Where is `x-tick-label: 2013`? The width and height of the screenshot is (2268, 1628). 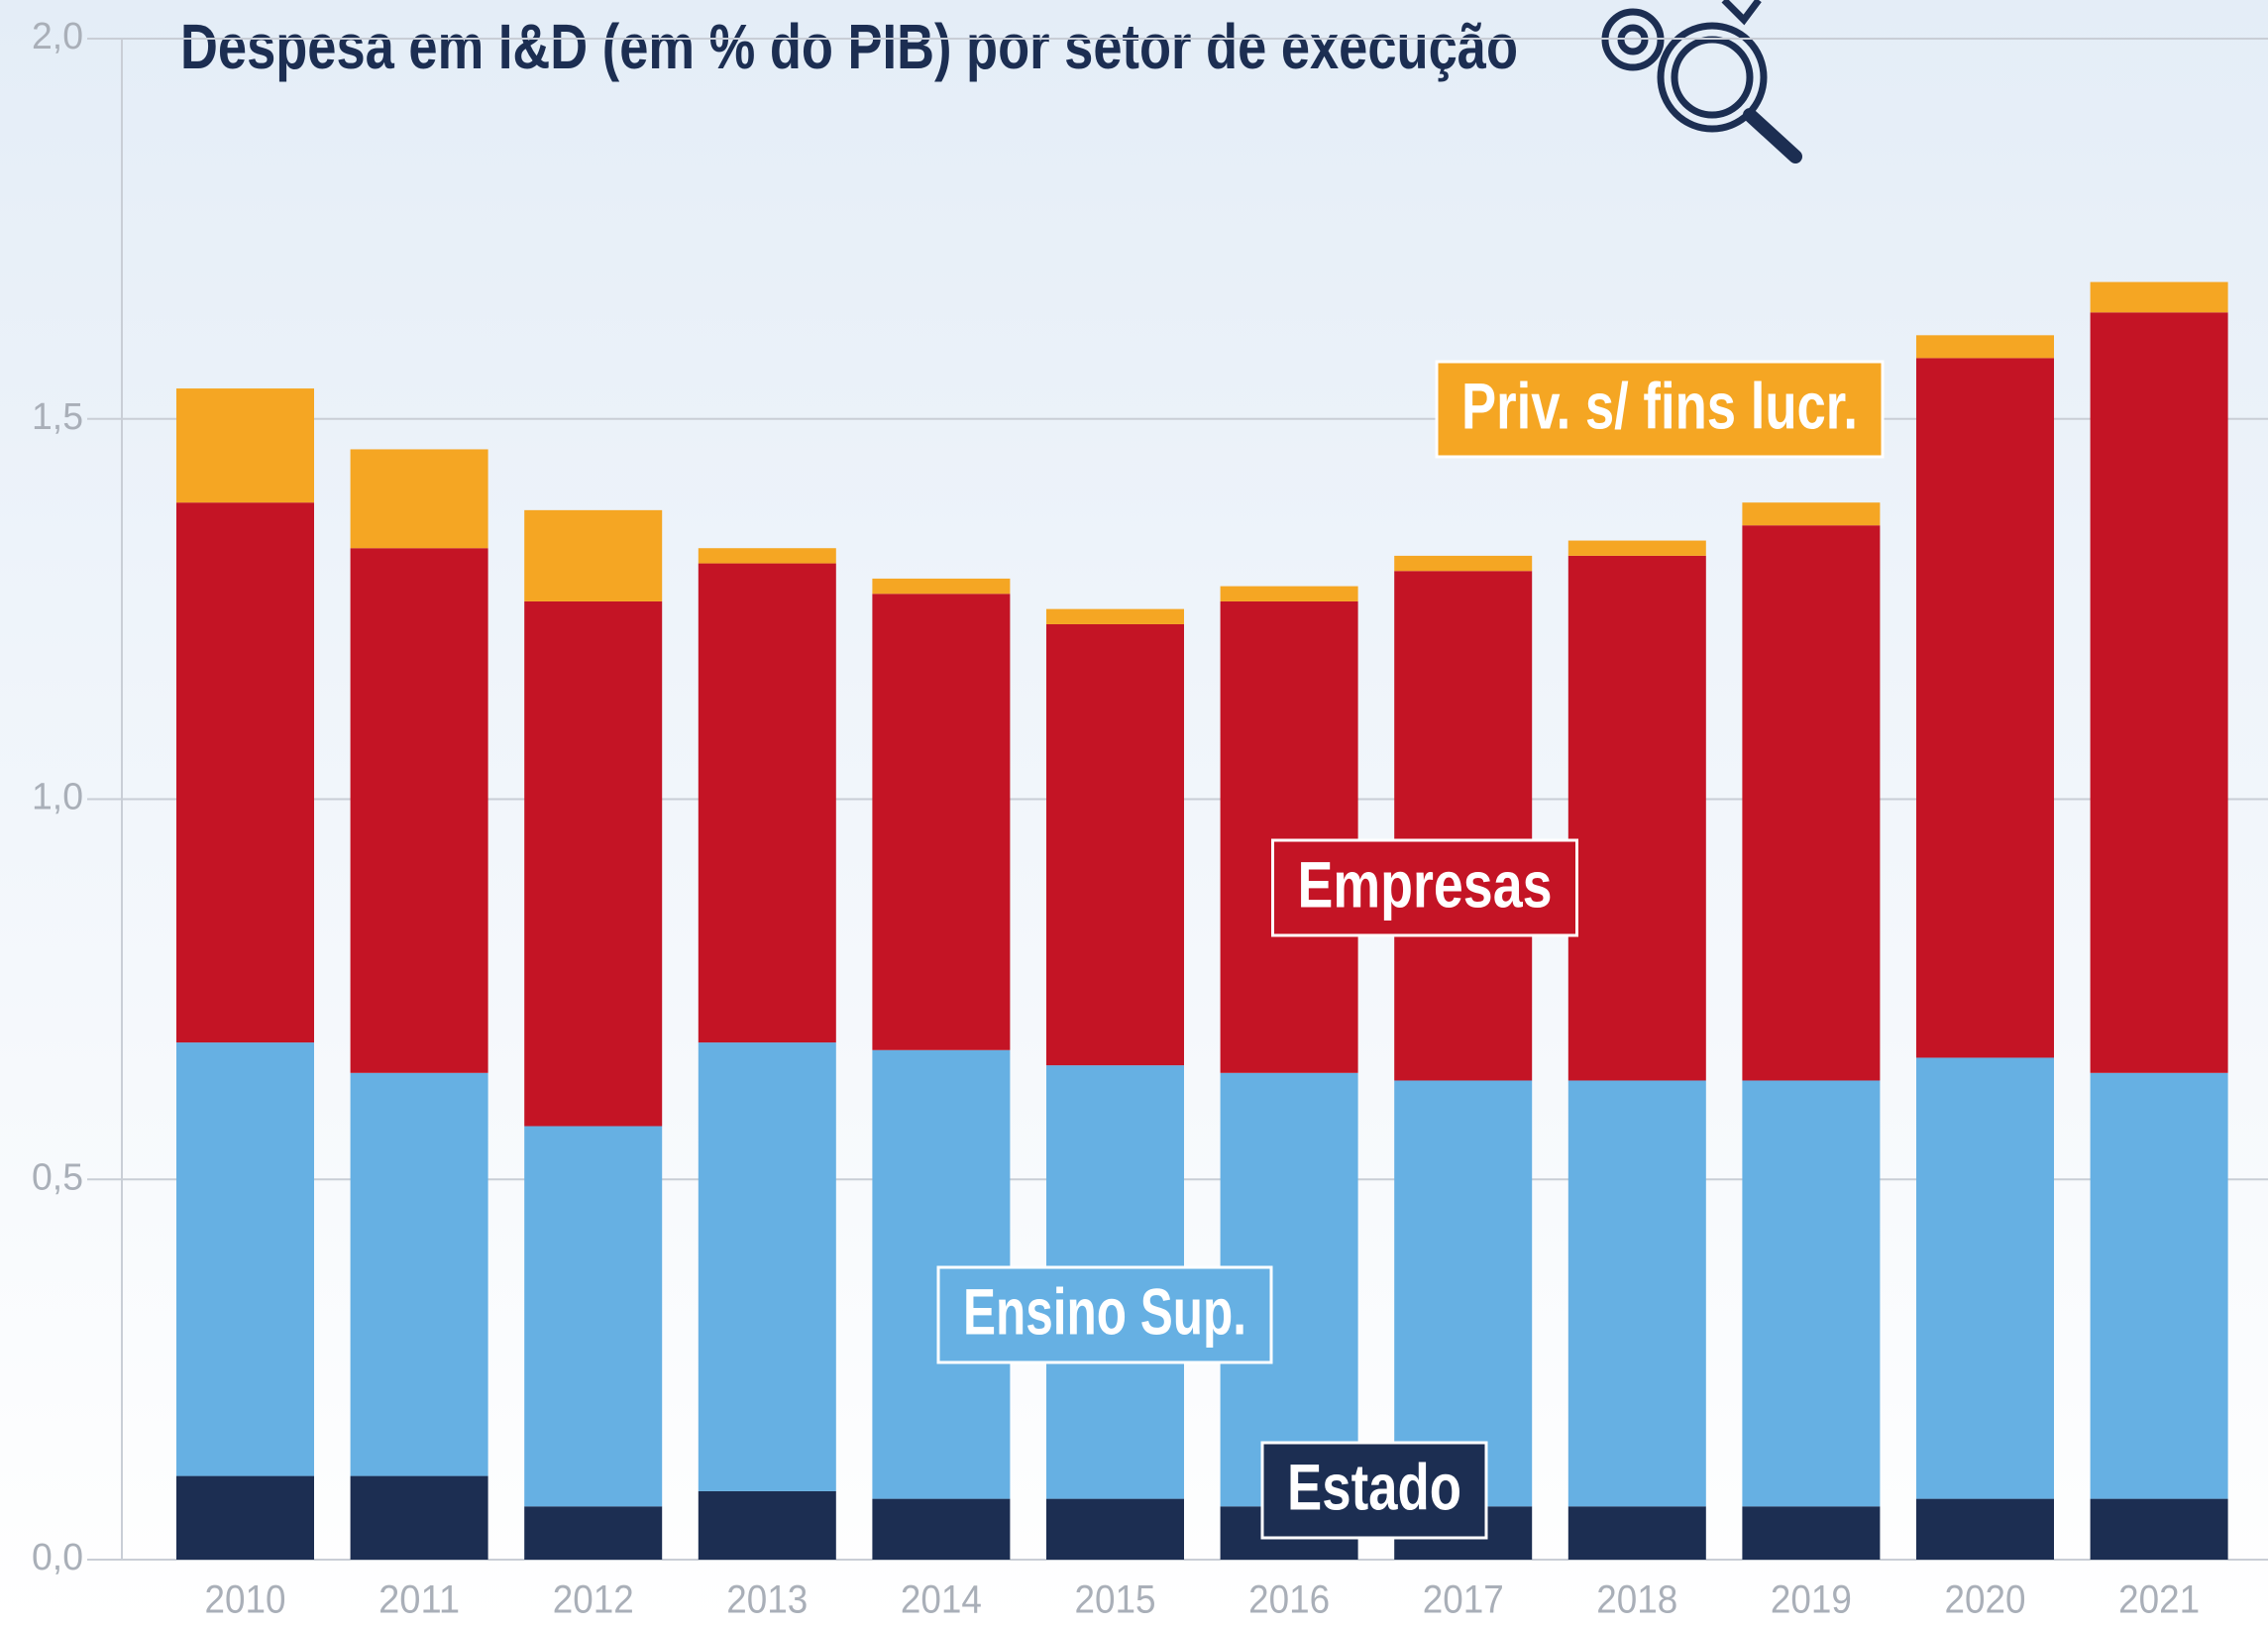 x-tick-label: 2013 is located at coordinates (767, 1600).